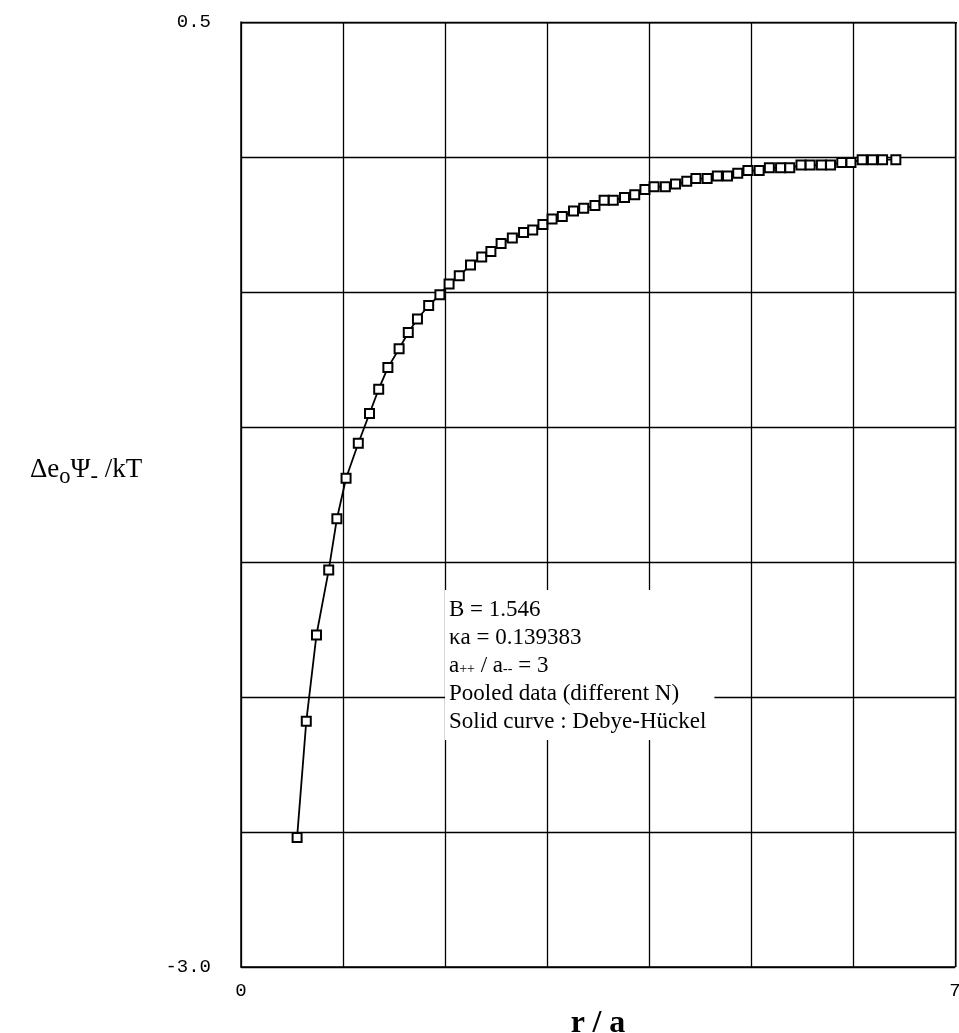 The width and height of the screenshot is (959, 1033). I want to click on annotation: Solid curve : Debye-Hückel, so click(578, 720).